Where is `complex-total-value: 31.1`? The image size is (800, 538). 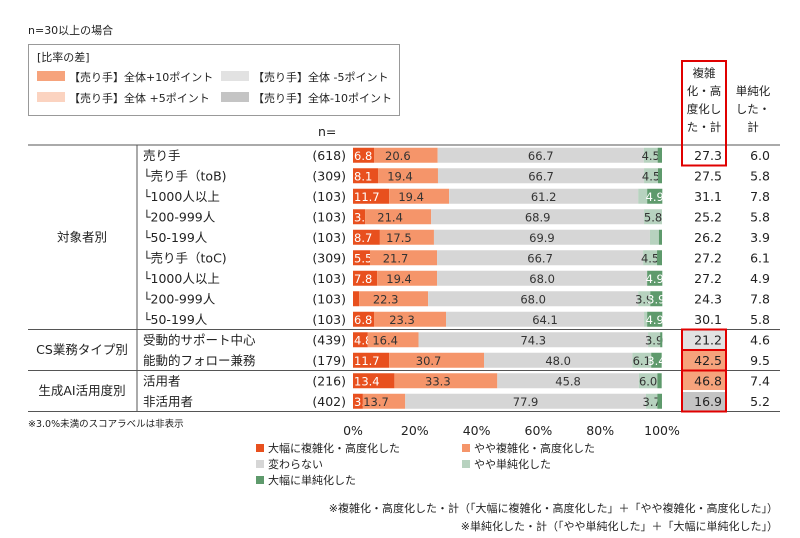 complex-total-value: 31.1 is located at coordinates (708, 196).